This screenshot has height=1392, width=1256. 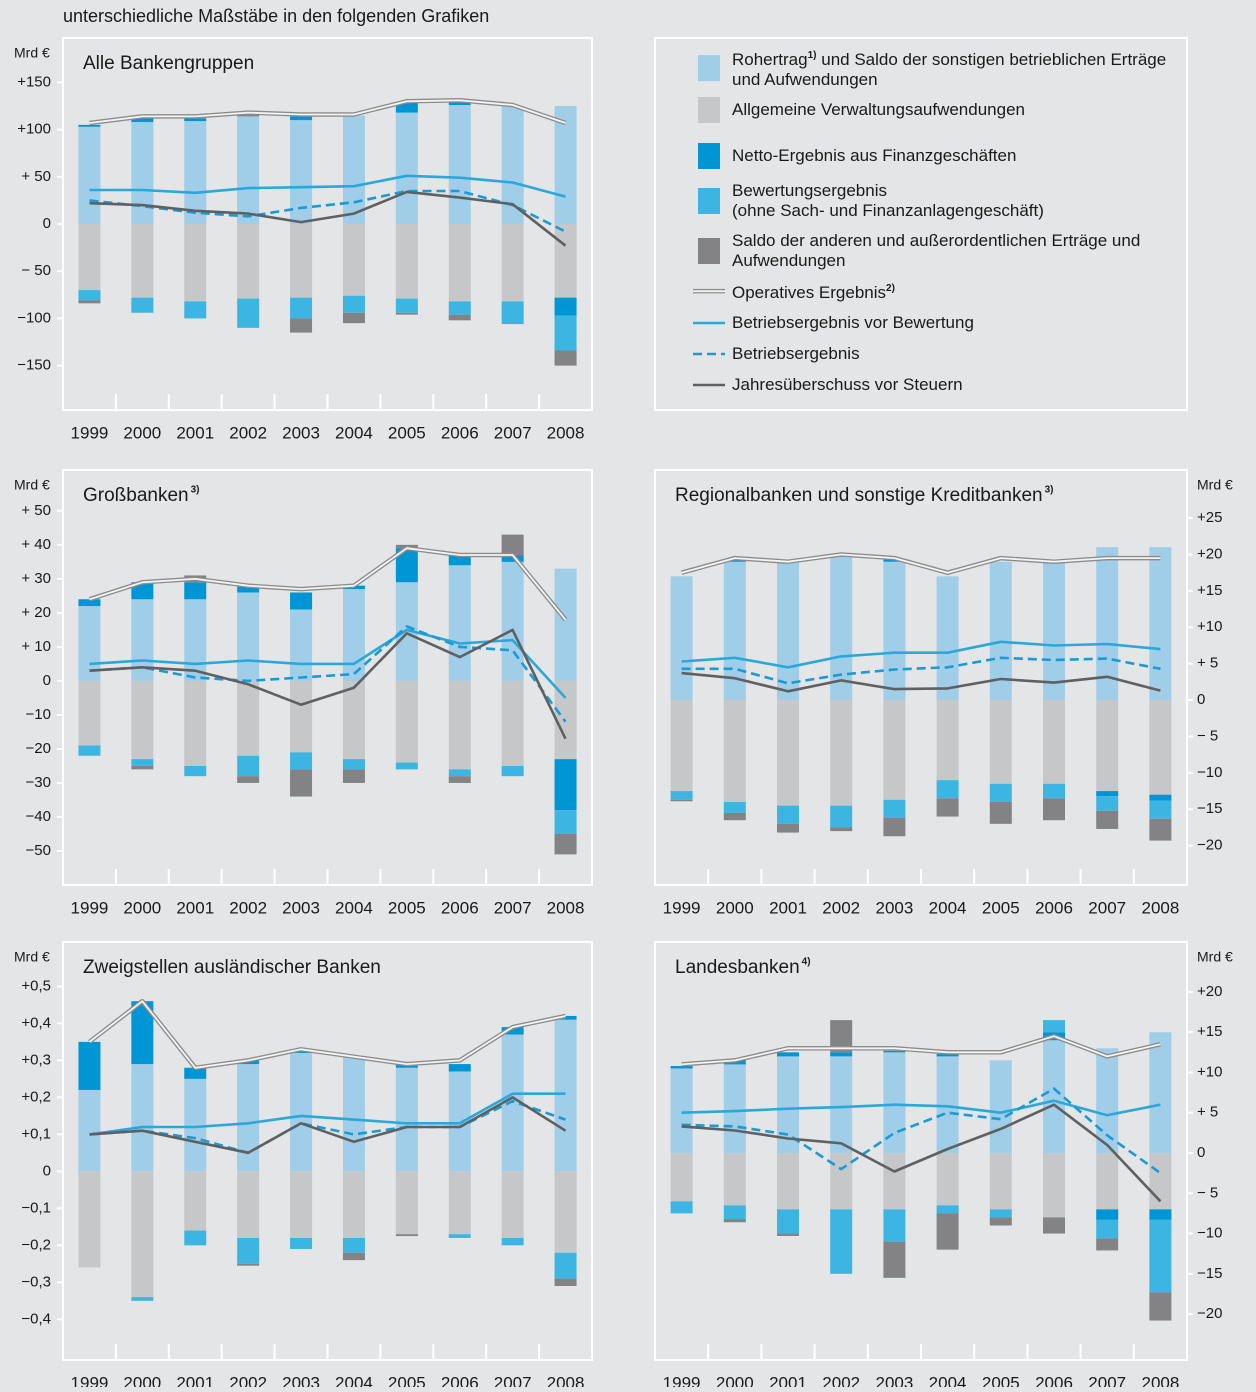 I want to click on y-tick-label: −100, so click(x=34, y=317).